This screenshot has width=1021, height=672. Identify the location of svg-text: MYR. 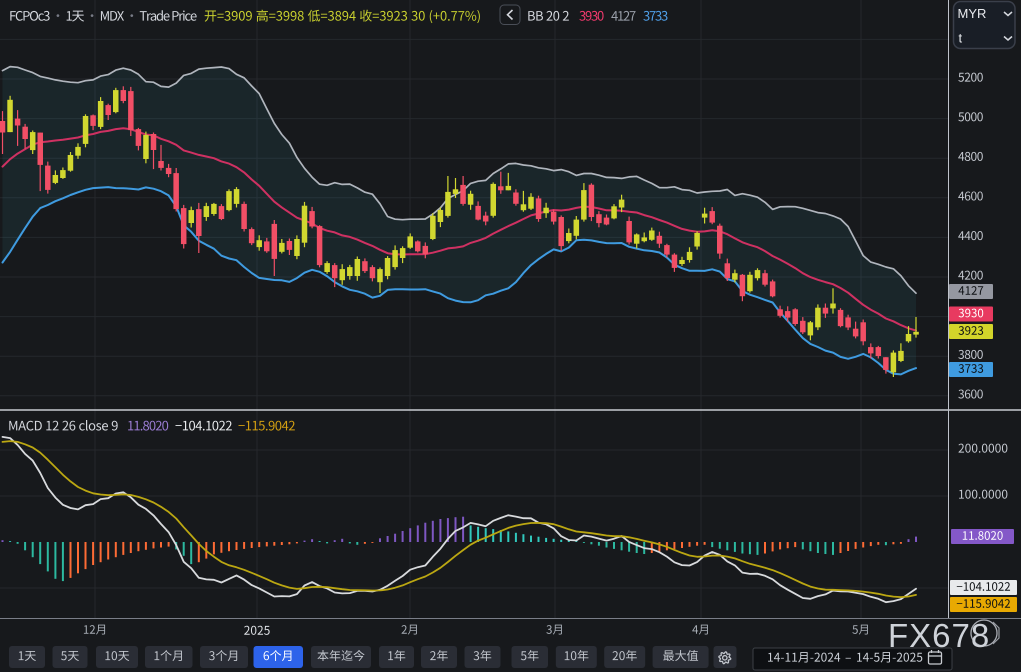
(972, 13).